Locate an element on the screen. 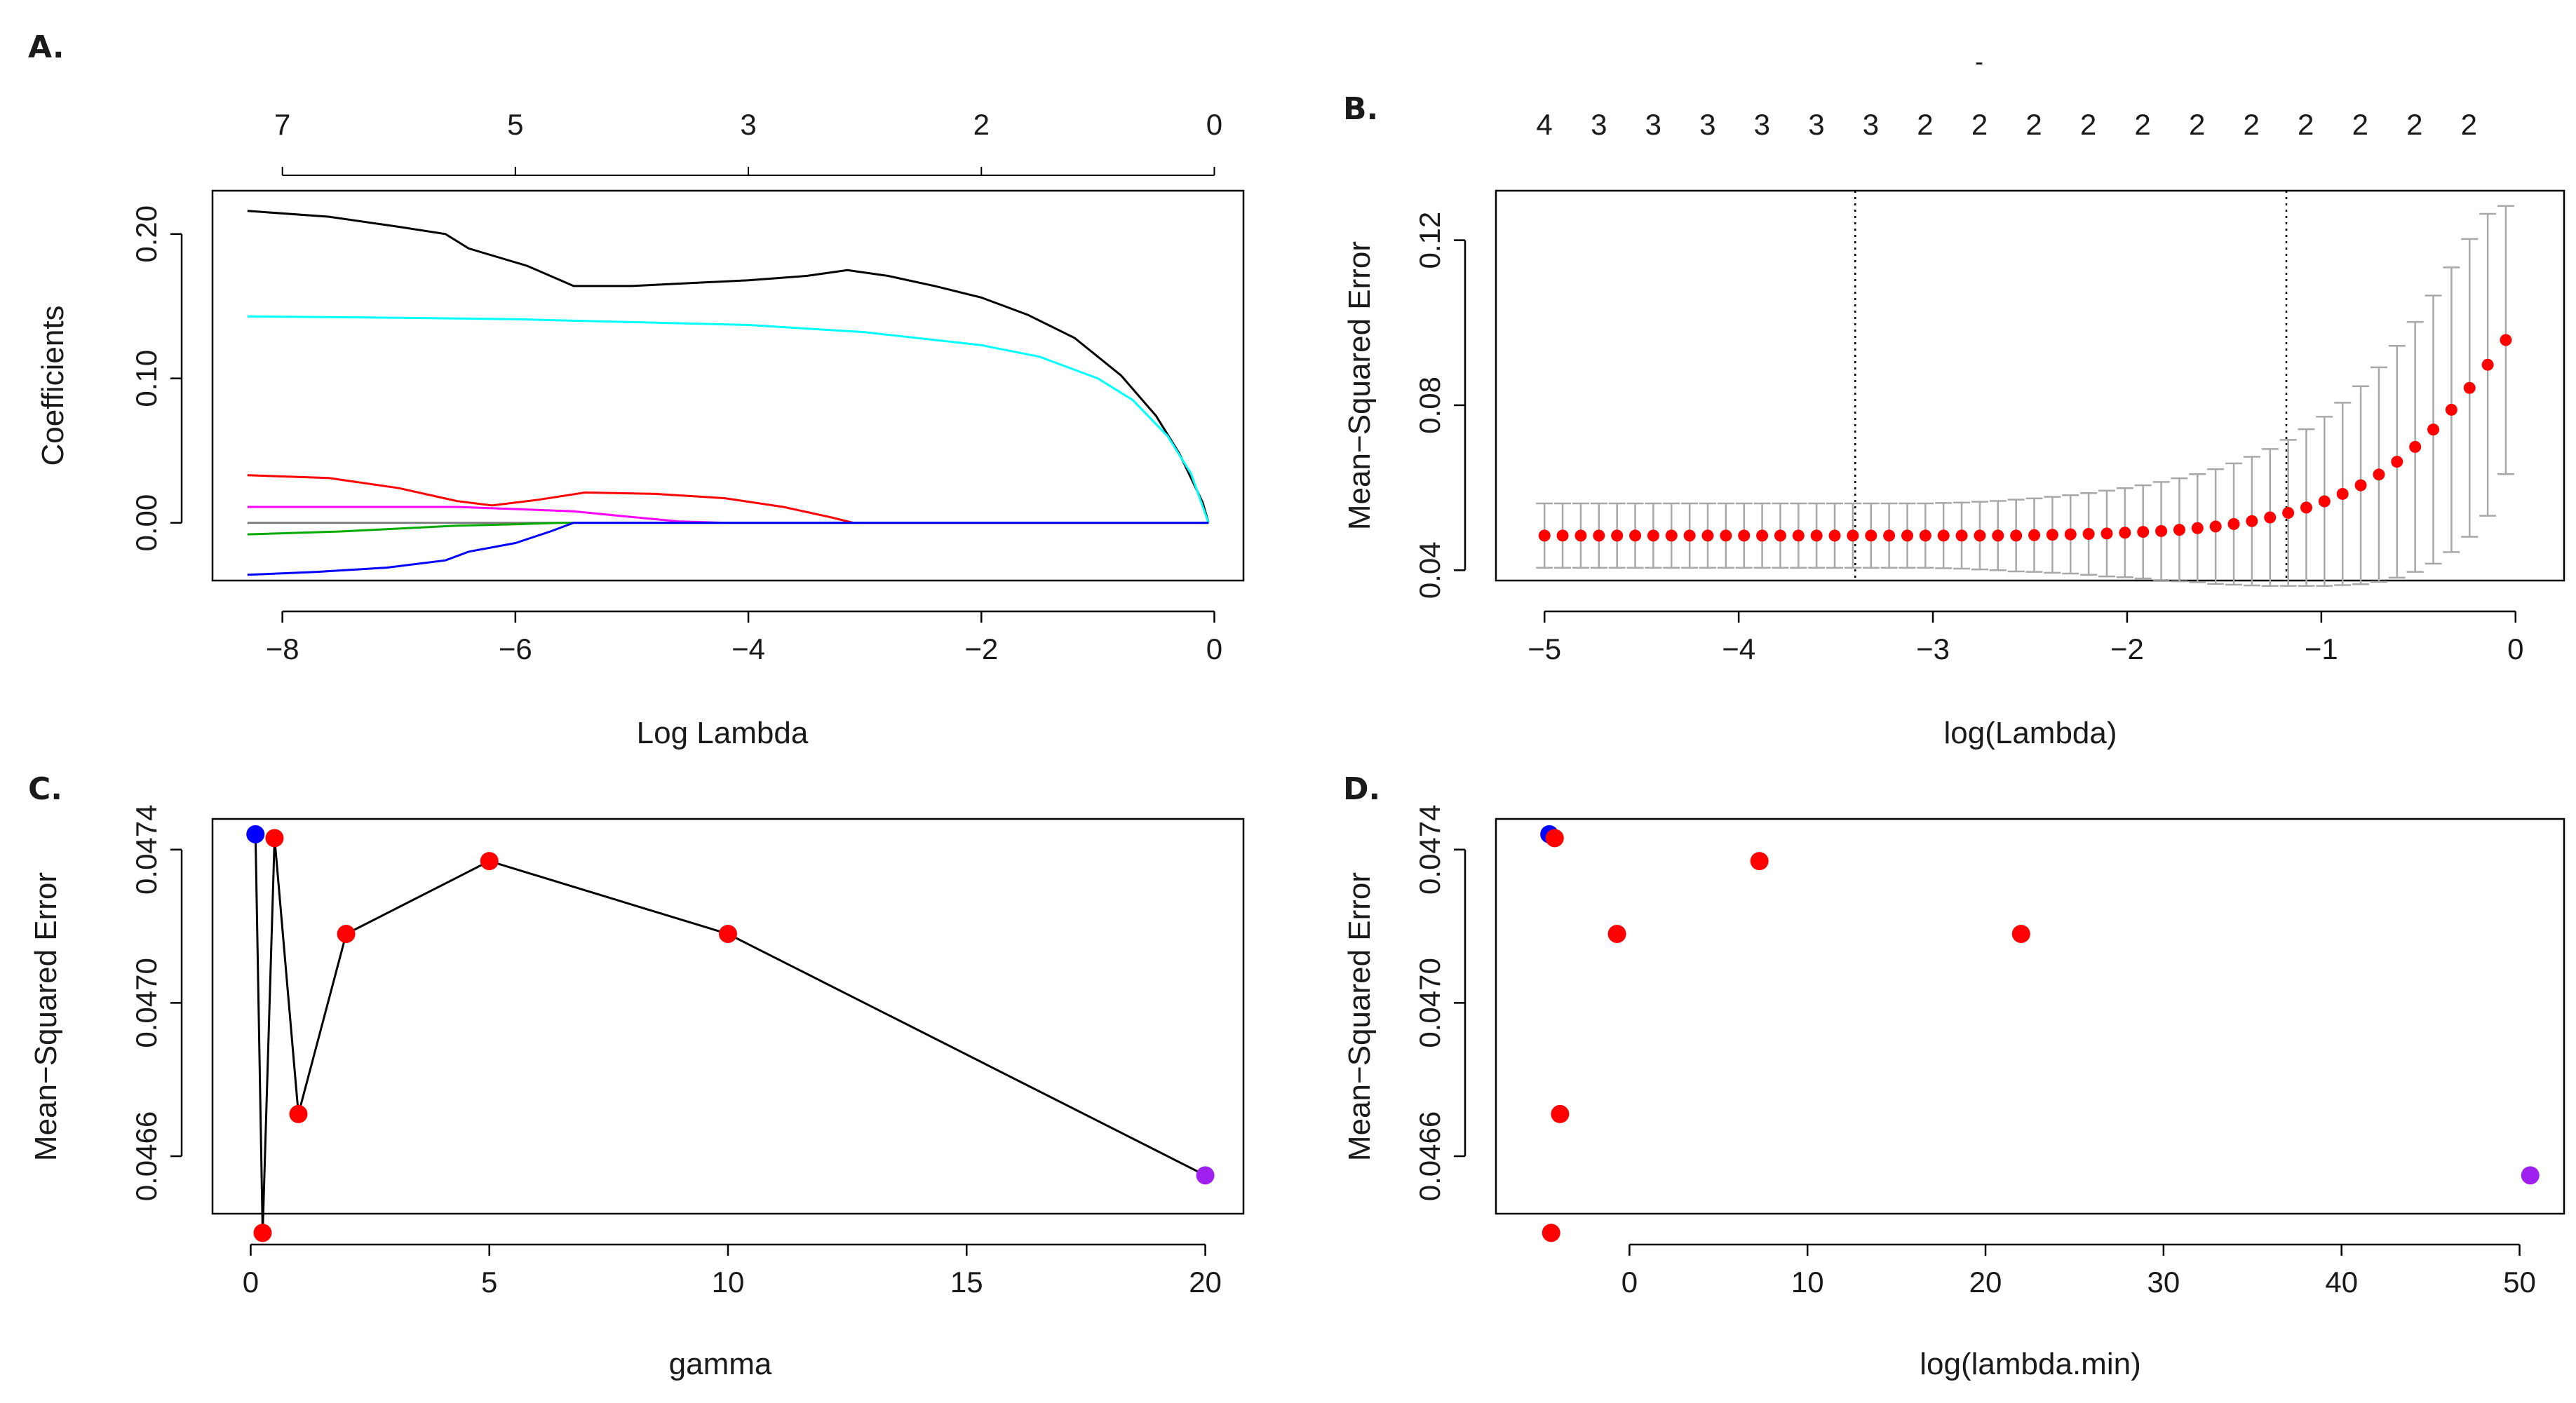  panel-d-x-axis-title: log(lambda.min) is located at coordinates (2030, 1364).